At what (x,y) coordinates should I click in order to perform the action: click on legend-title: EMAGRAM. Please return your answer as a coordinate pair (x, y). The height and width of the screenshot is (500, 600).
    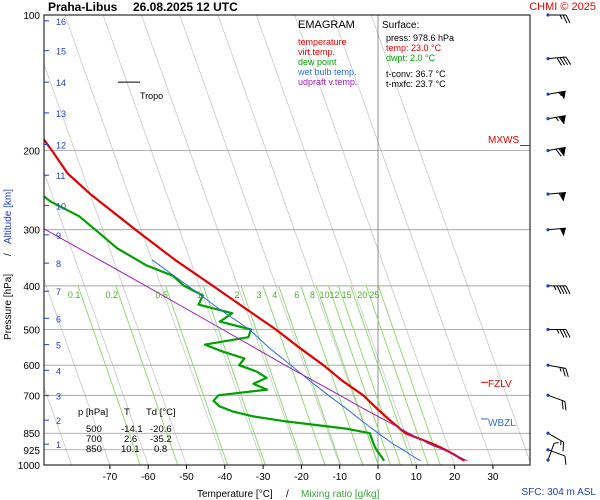
    Looking at the image, I should click on (326, 25).